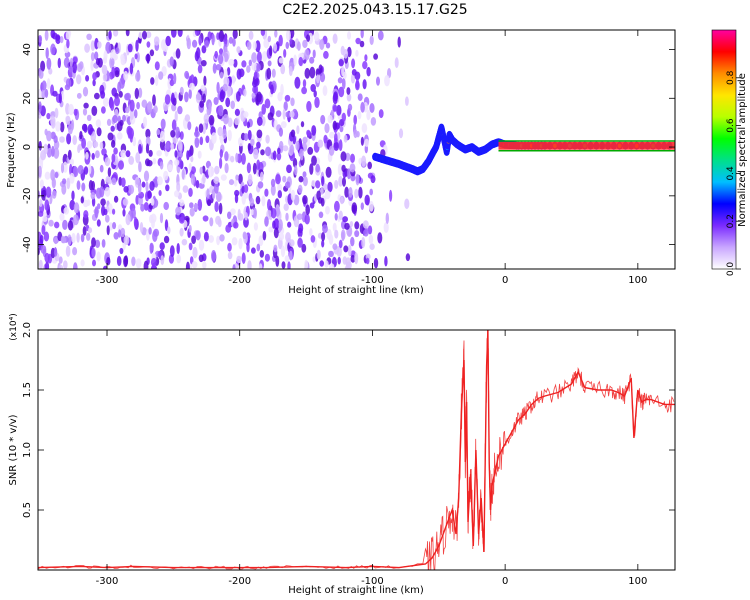 The width and height of the screenshot is (750, 600). What do you see at coordinates (731, 77) in the screenshot?
I see `colorbar-tick-label: 0.8` at bounding box center [731, 77].